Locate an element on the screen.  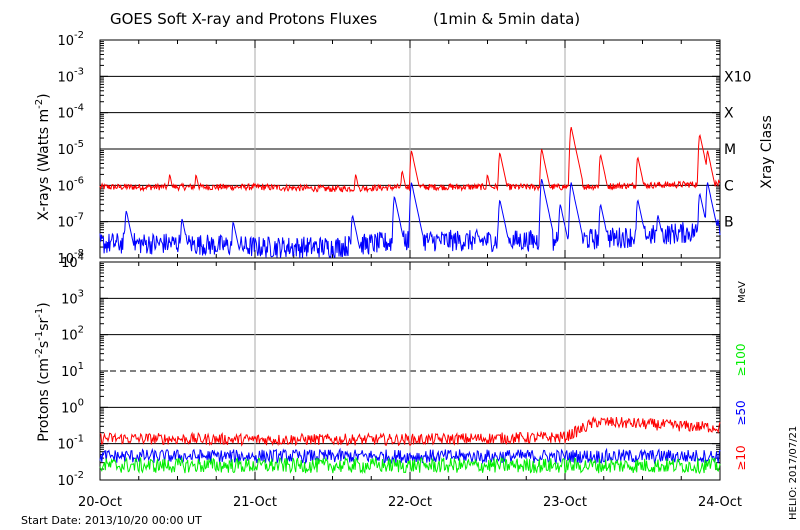
x-tick-label: 23-Oct is located at coordinates (565, 502).